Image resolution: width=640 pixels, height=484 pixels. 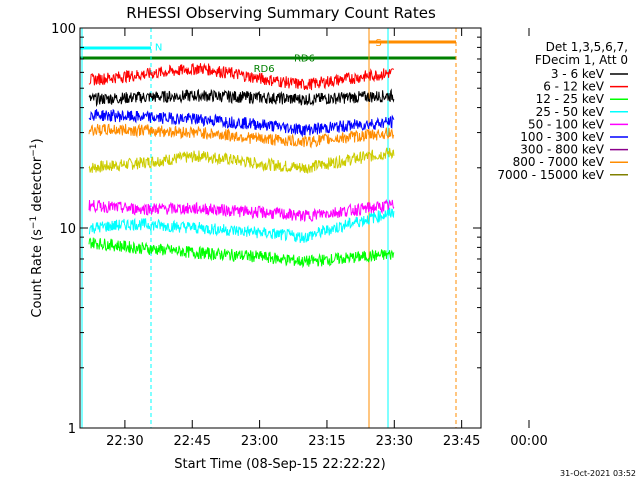 What do you see at coordinates (581, 60) in the screenshot?
I see `legend-header-line: FDecim 1, Att 0` at bounding box center [581, 60].